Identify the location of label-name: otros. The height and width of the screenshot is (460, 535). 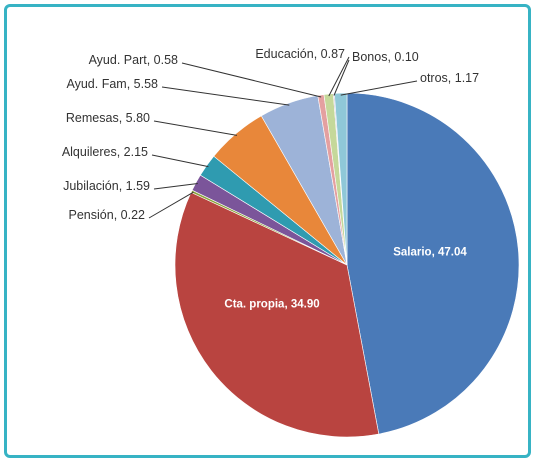
(437, 78).